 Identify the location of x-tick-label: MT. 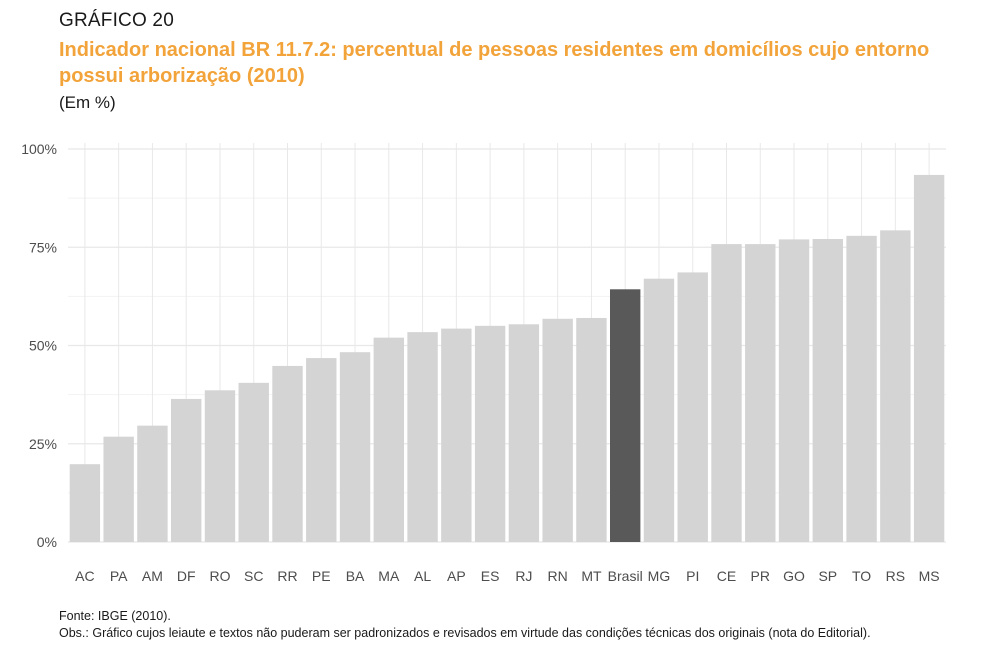
(591, 576).